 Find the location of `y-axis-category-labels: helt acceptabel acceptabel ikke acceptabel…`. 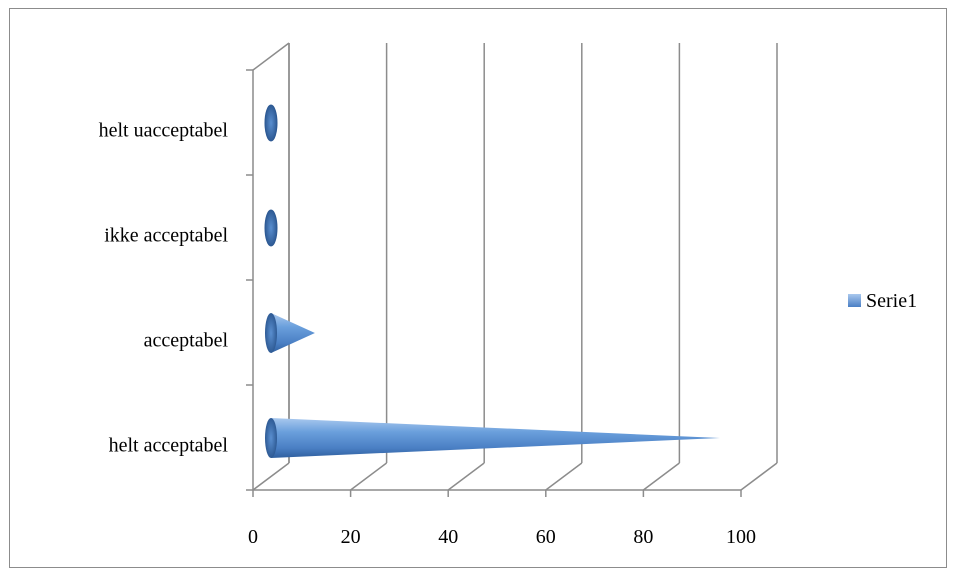

y-axis-category-labels: helt acceptabel acceptabel ikke acceptabel… is located at coordinates (164, 288).